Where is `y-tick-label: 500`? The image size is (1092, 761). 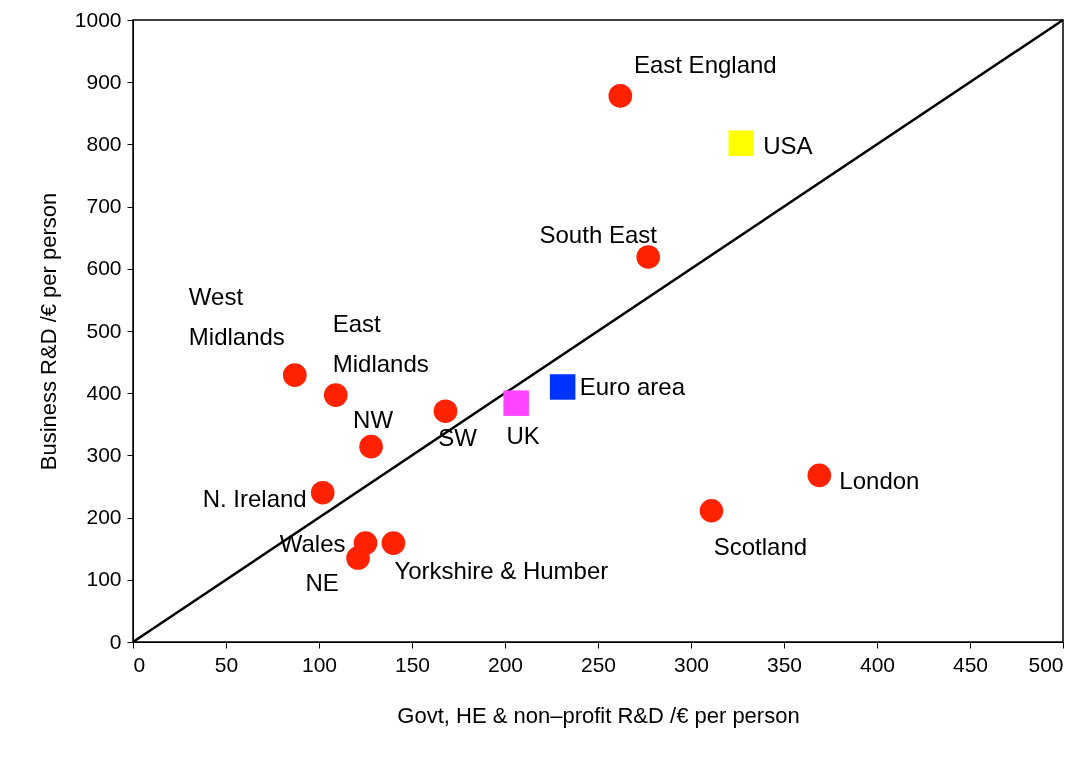 y-tick-label: 500 is located at coordinates (104, 330).